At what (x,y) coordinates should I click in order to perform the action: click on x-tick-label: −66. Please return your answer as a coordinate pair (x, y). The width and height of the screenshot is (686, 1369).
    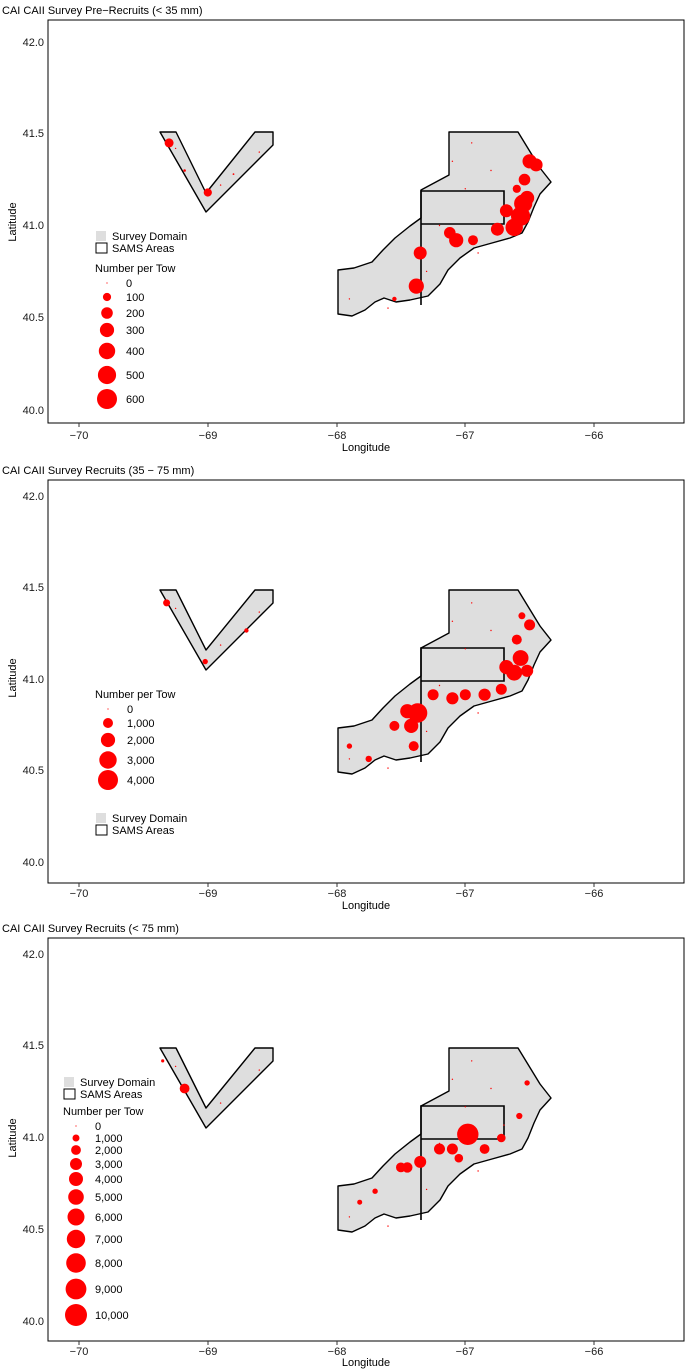
    Looking at the image, I should click on (594, 1352).